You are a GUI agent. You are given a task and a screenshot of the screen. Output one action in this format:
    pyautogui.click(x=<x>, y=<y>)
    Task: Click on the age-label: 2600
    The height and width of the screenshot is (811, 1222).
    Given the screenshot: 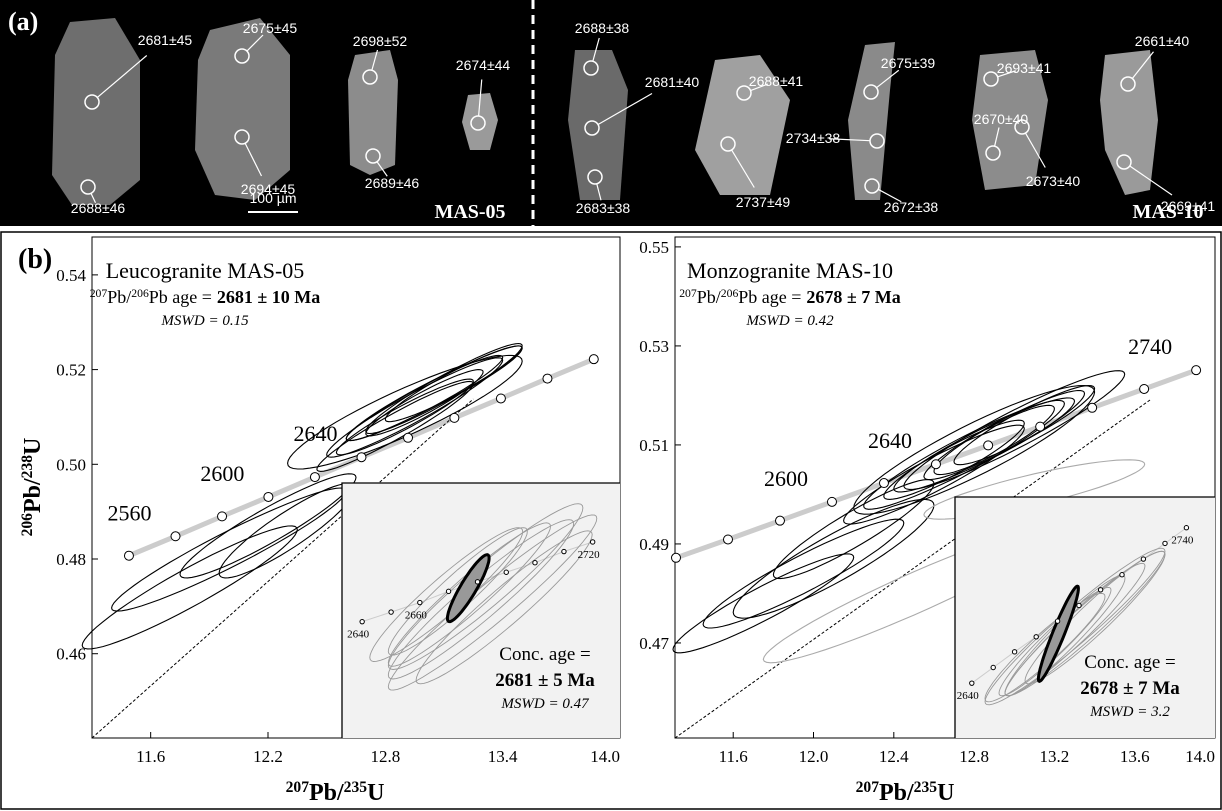 What is the action you would take?
    pyautogui.click(x=222, y=473)
    